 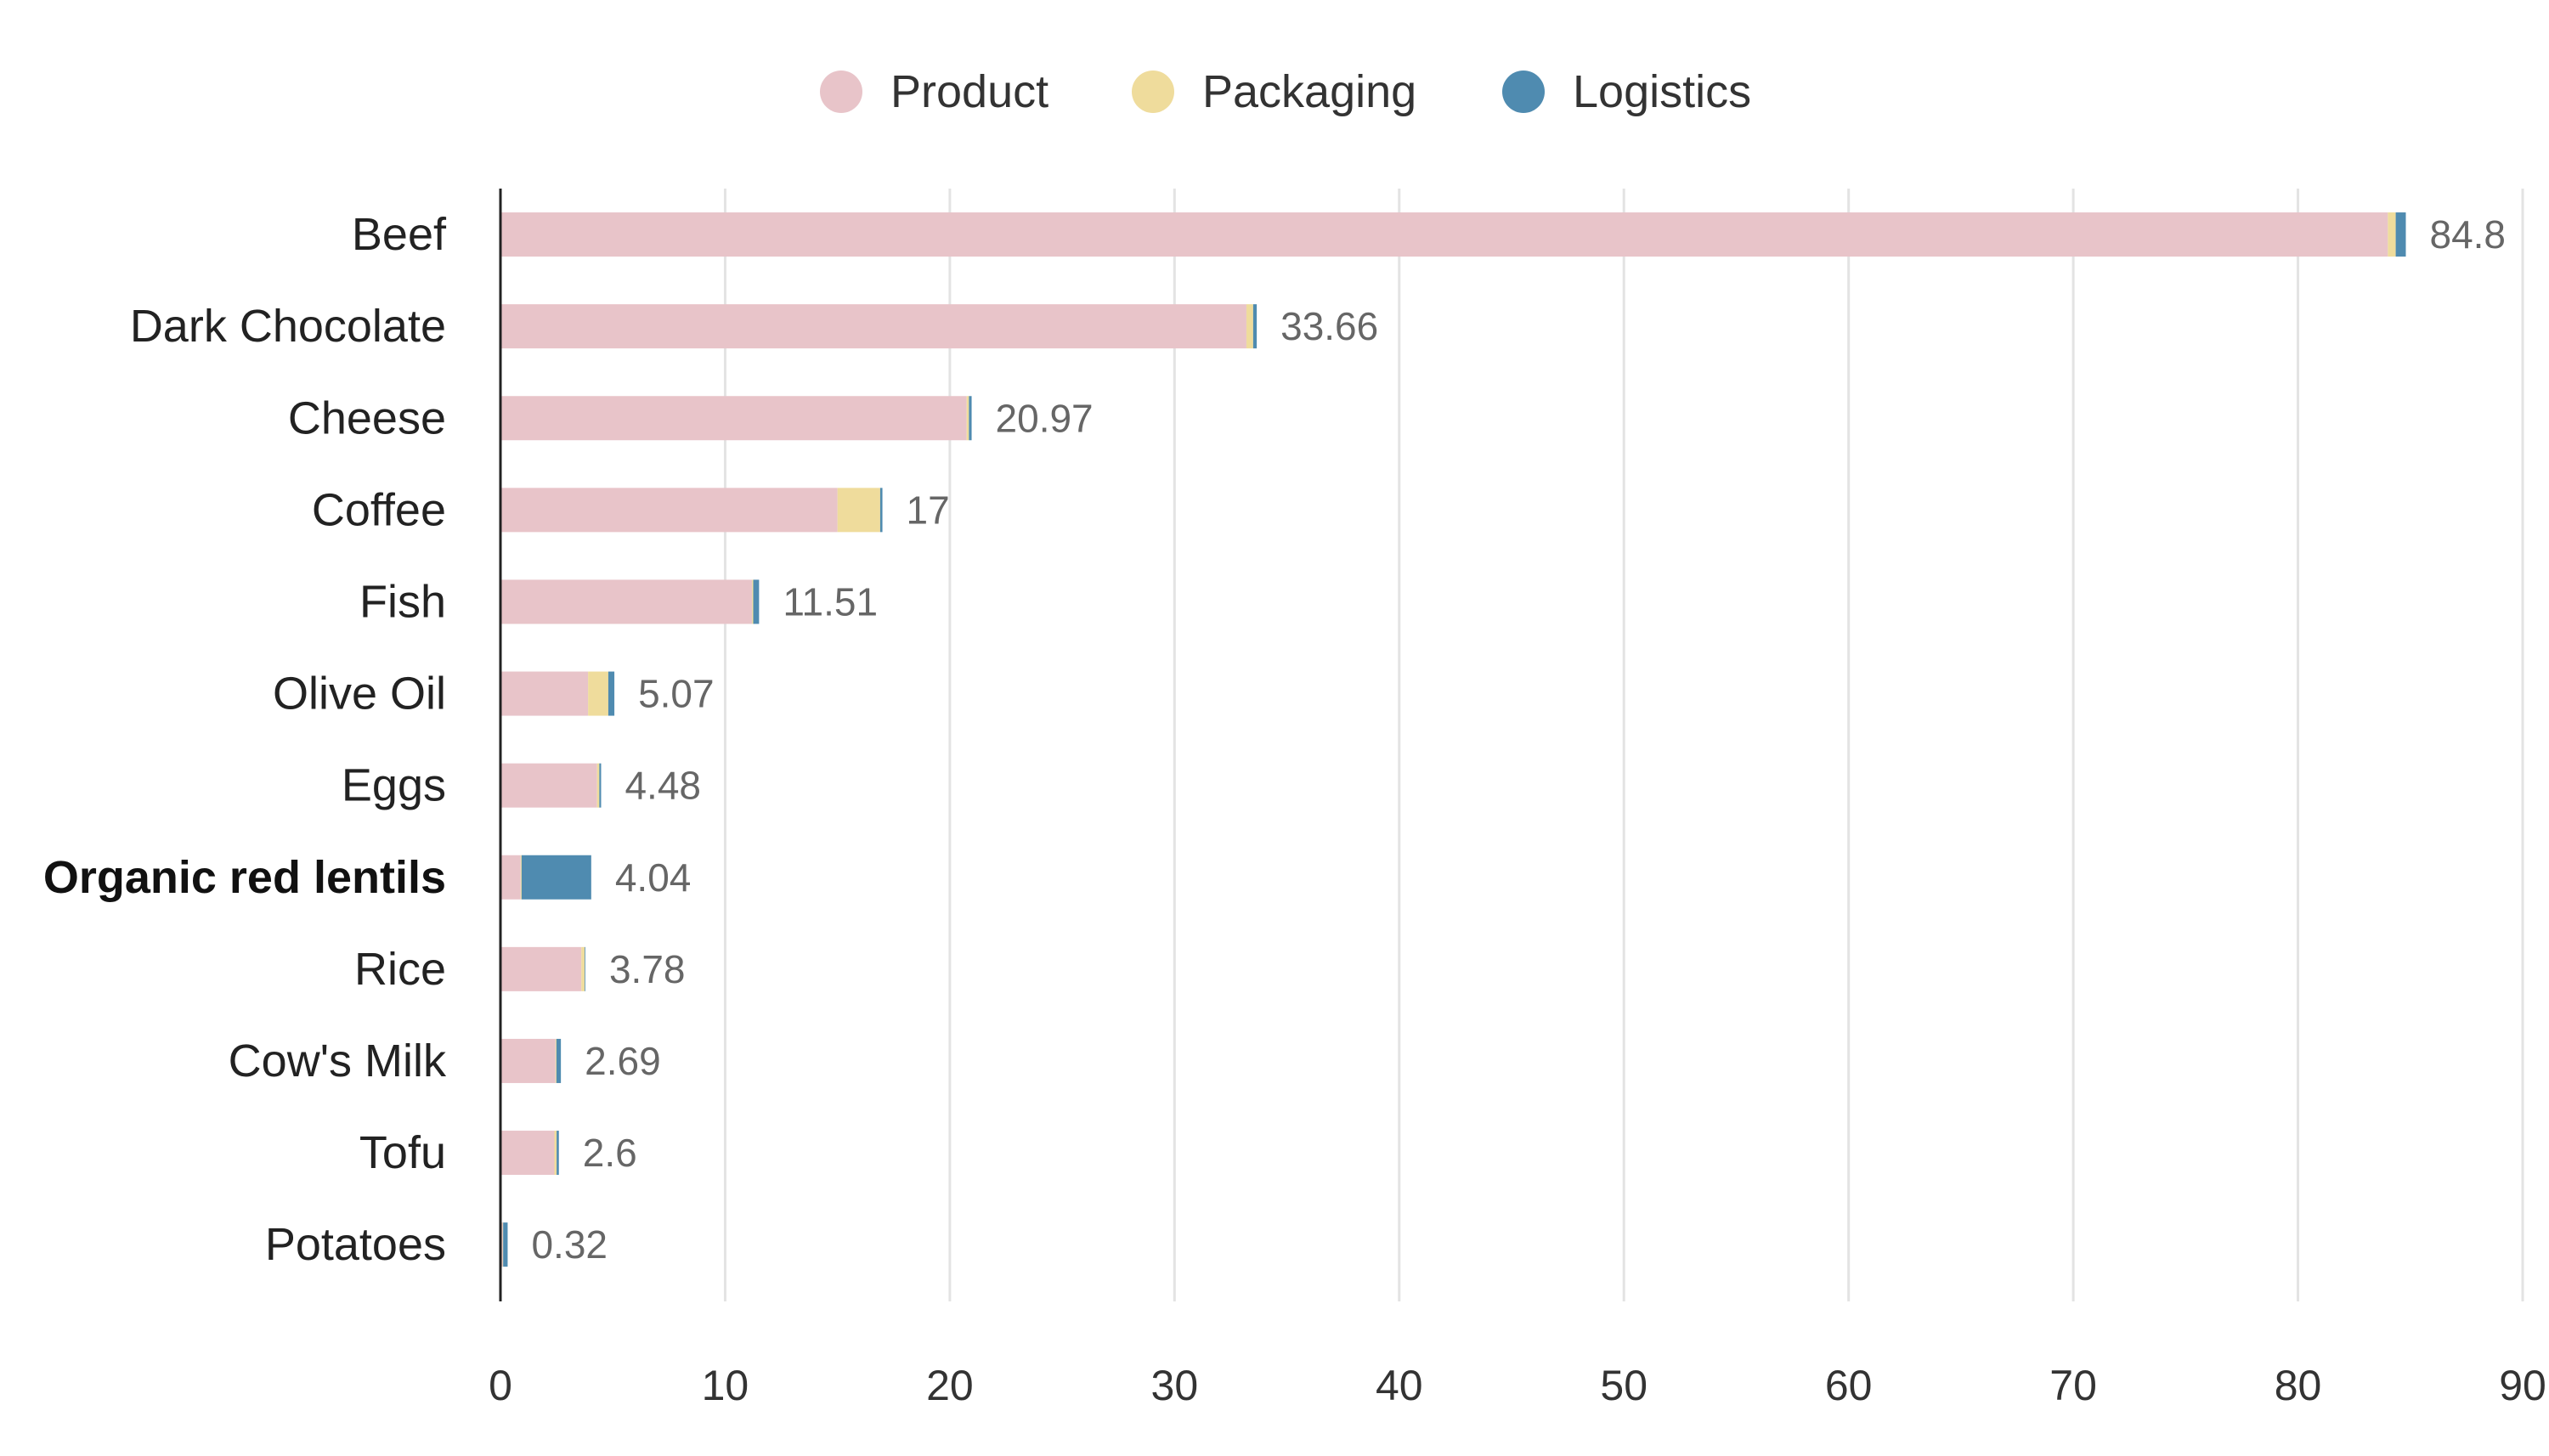 What do you see at coordinates (1399, 1386) in the screenshot?
I see `x-tick-label: 40` at bounding box center [1399, 1386].